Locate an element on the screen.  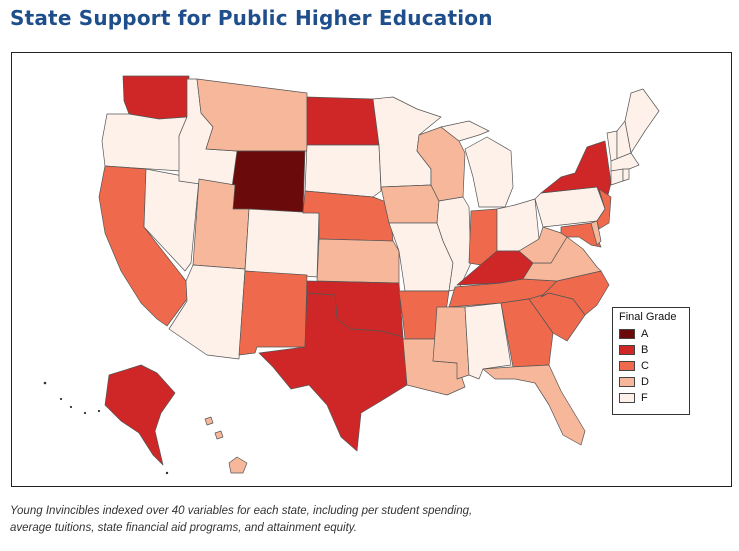
state-oregon is located at coordinates (144, 142).